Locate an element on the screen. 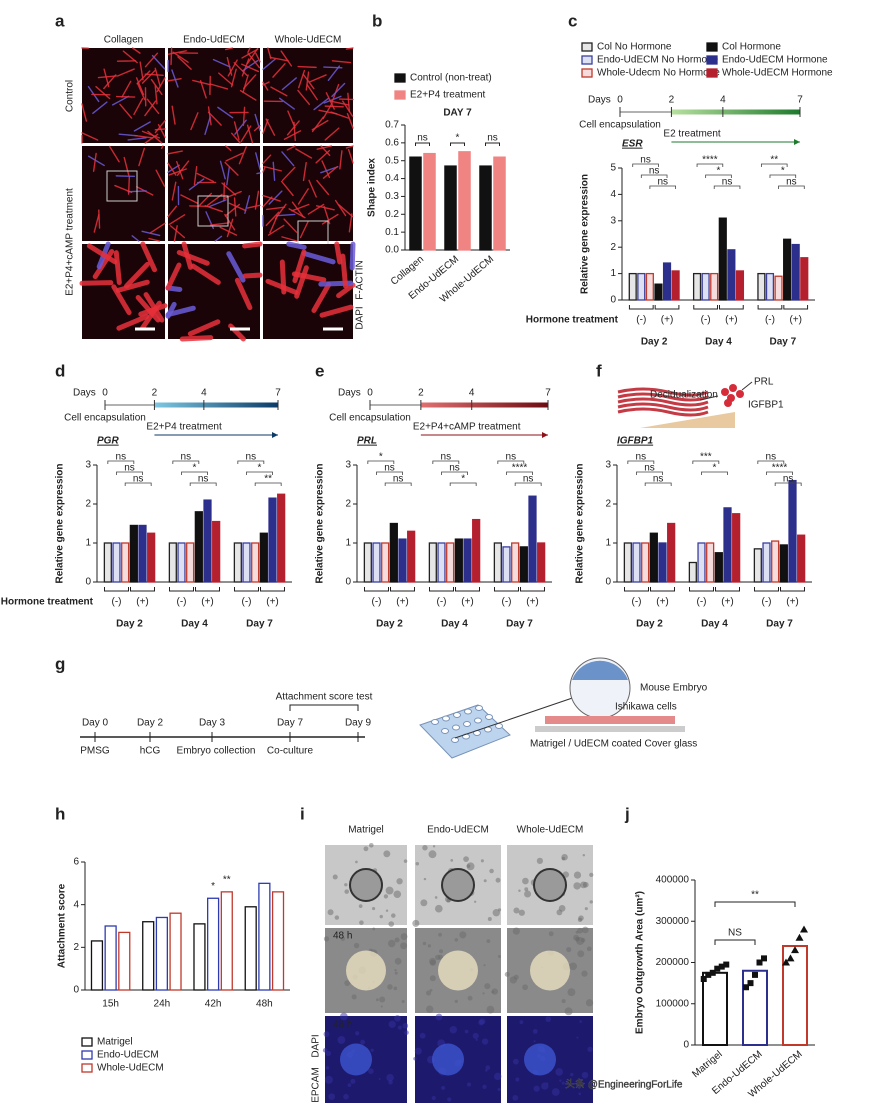  timeline-label: Days is located at coordinates (599, 100).